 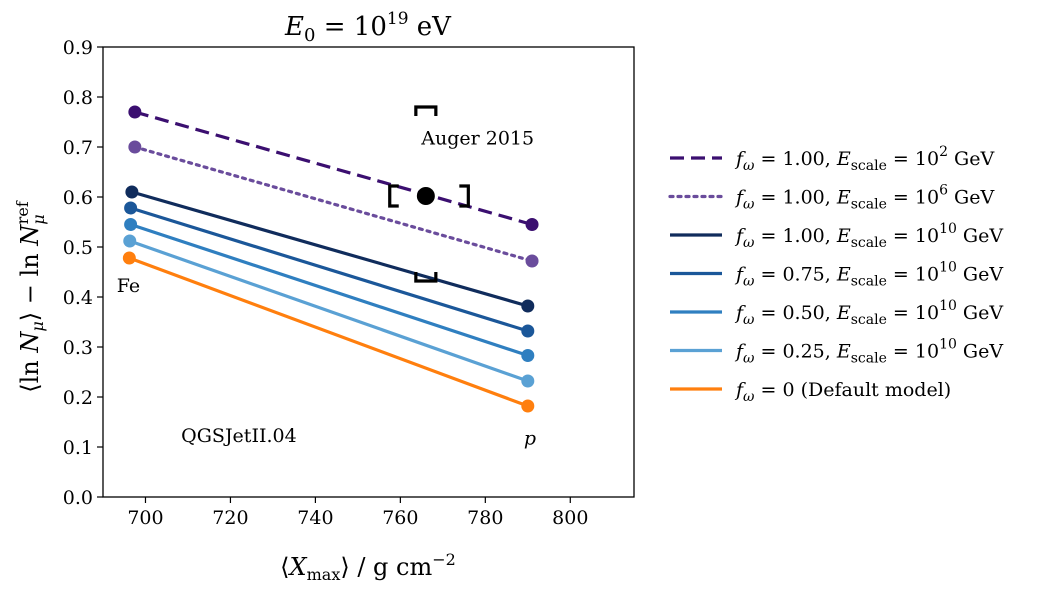 I want to click on legend-item: fω = 0 (Default model), so click(x=810, y=392).